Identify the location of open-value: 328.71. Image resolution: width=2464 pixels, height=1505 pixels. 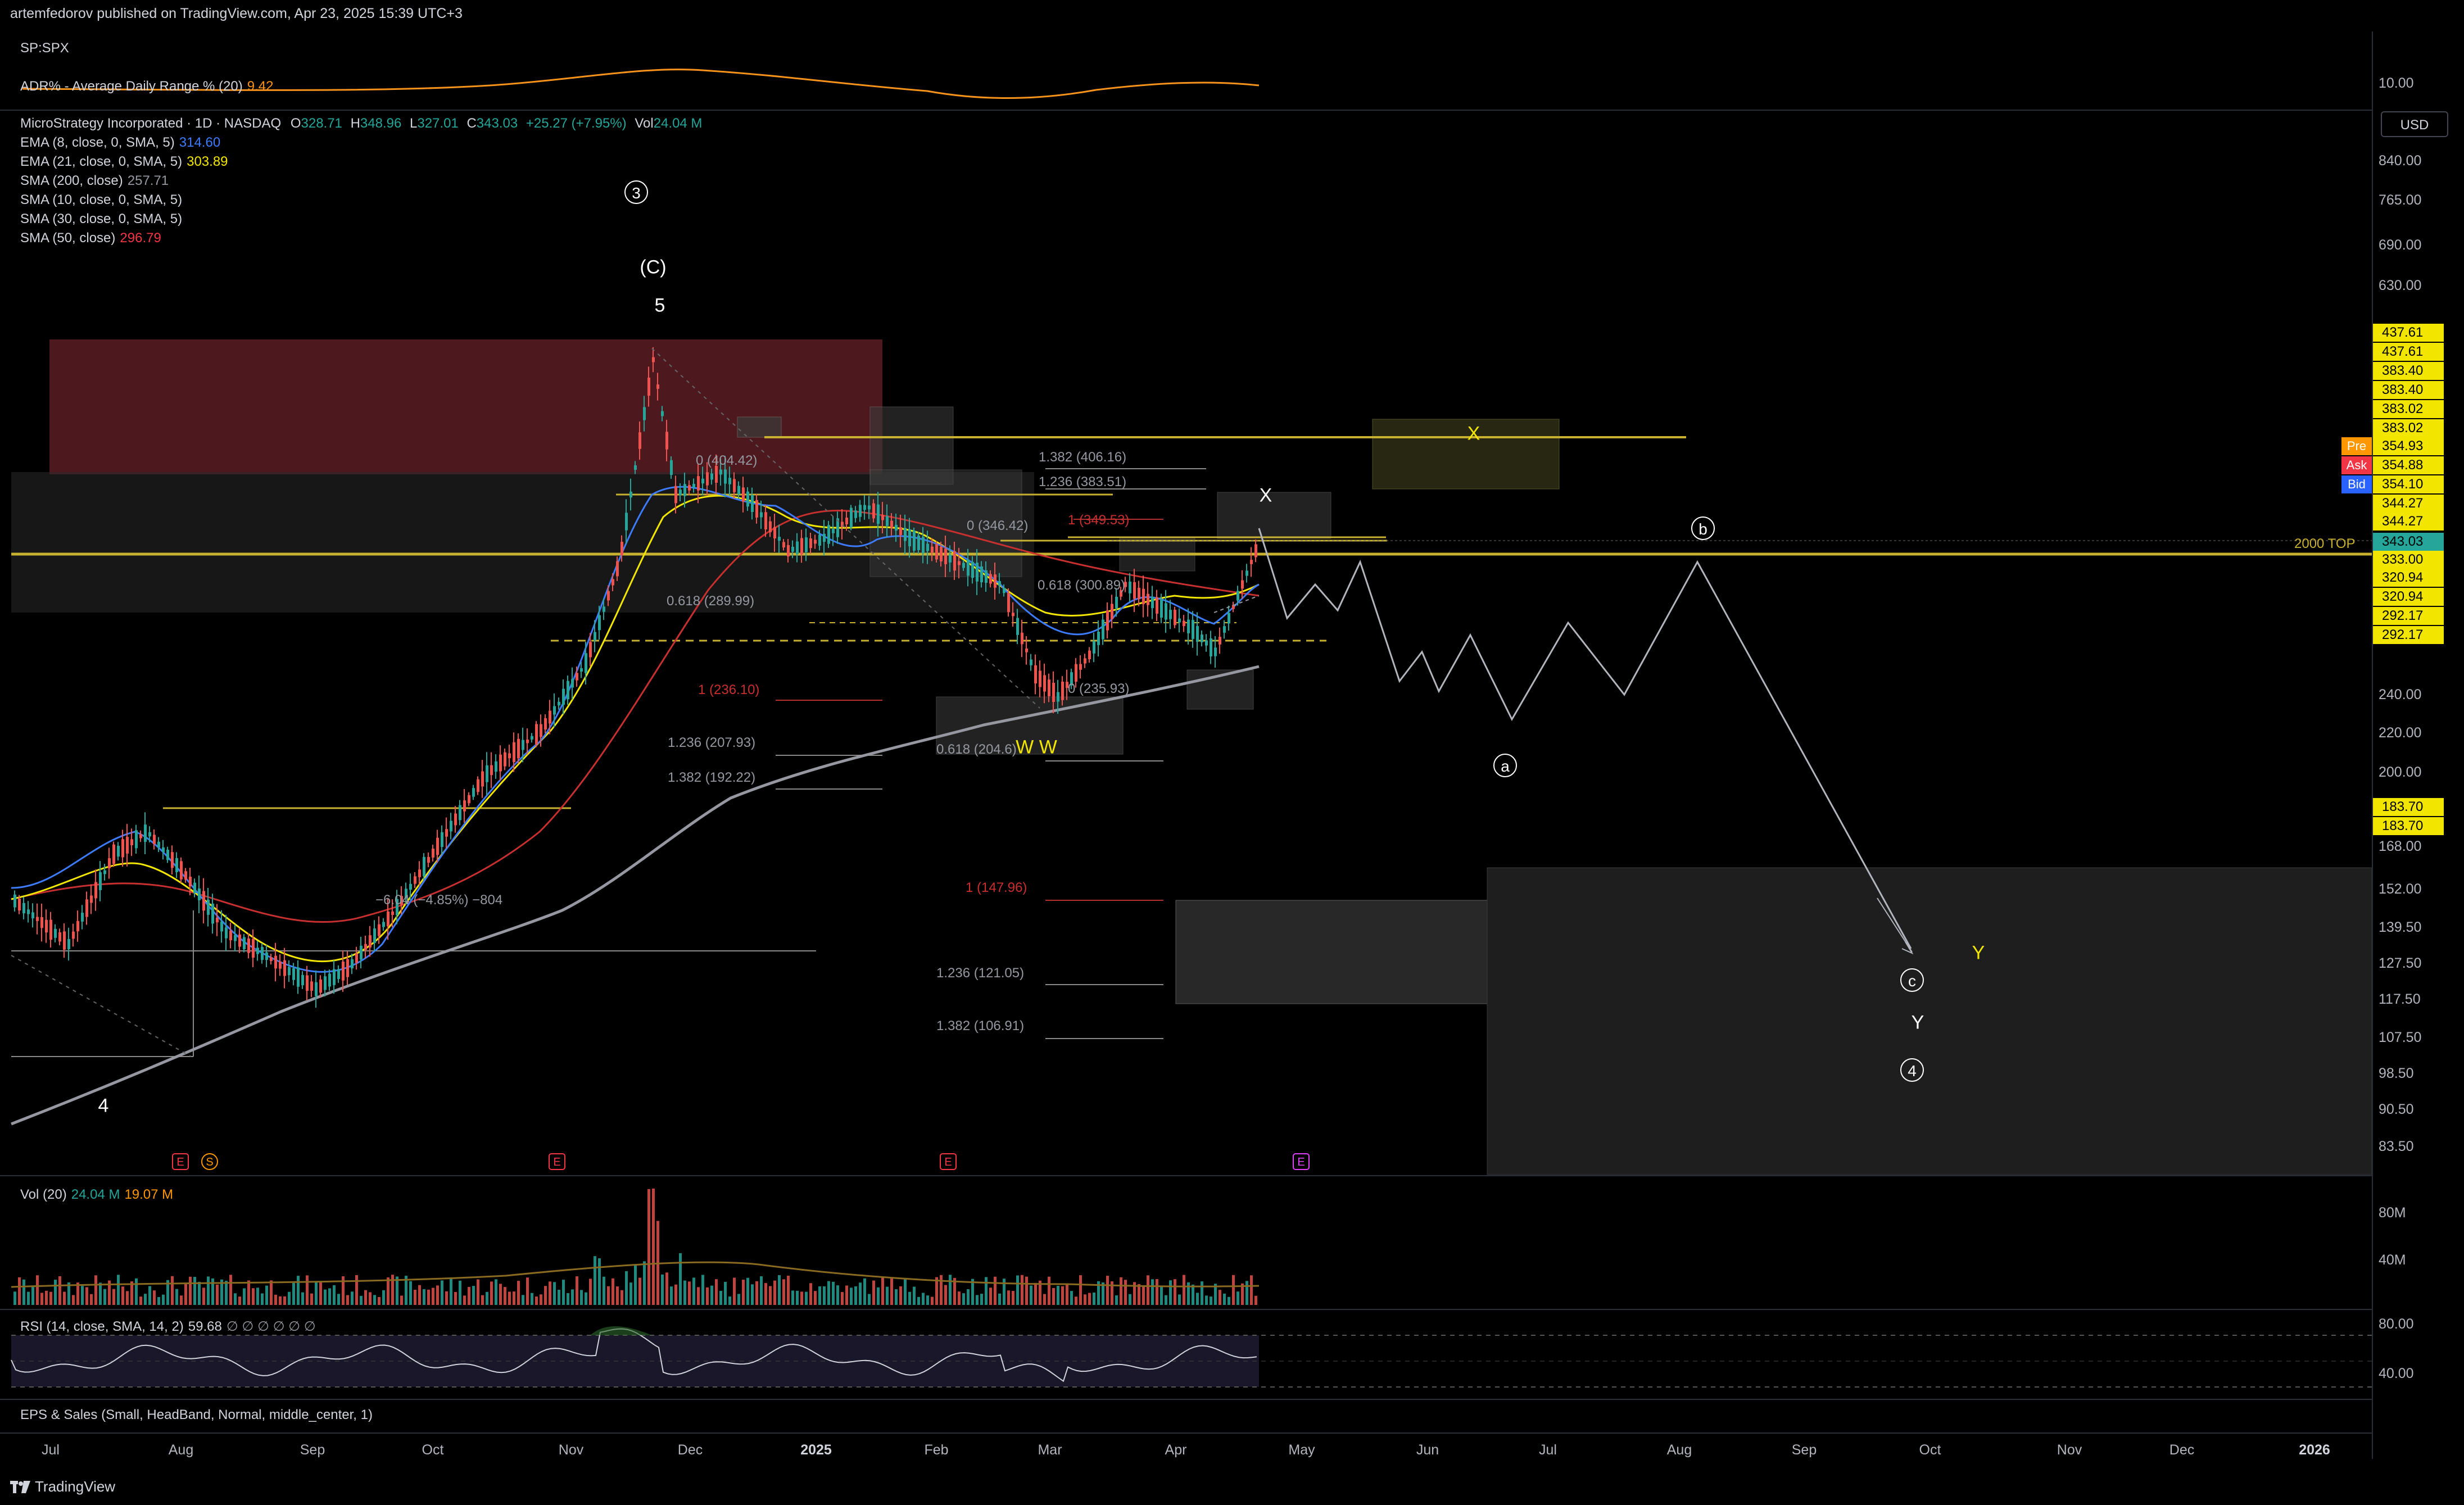
(321, 123).